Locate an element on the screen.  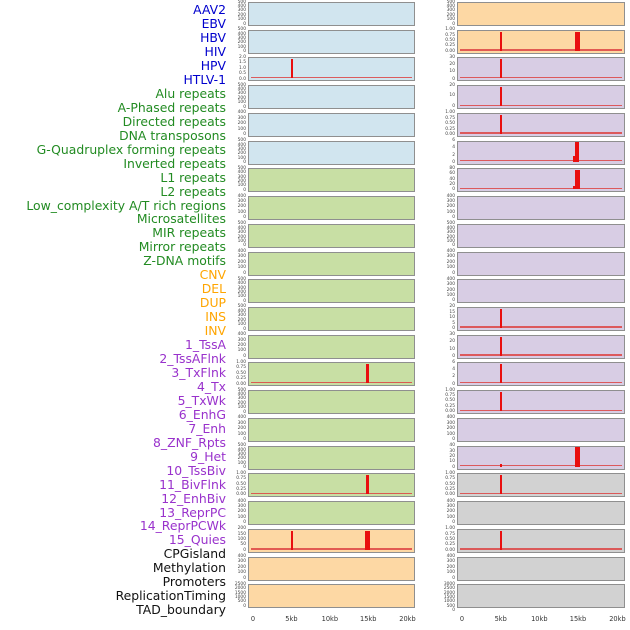
panel-INV is located at coordinates (541, 41).